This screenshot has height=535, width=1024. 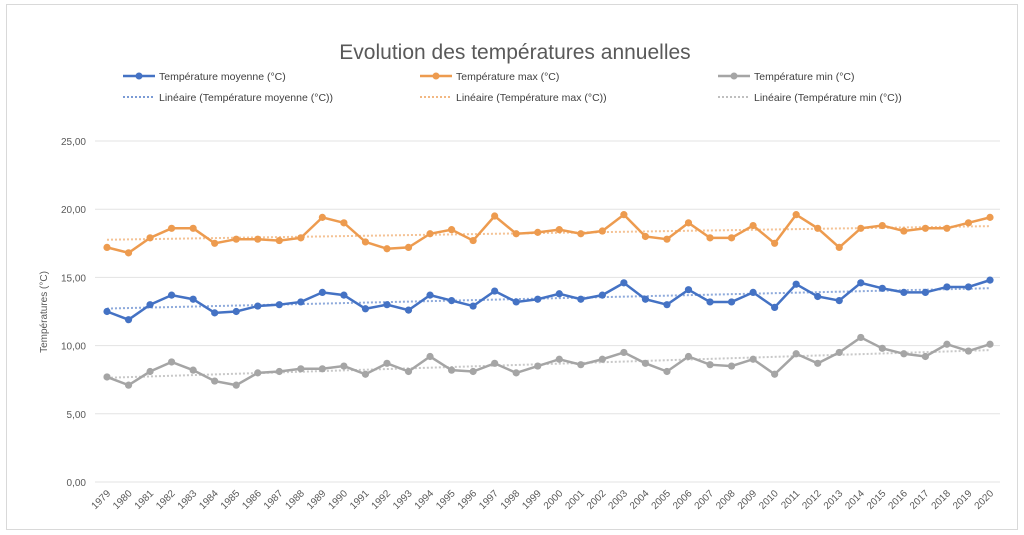 I want to click on x-tick-label: 2003, so click(x=618, y=500).